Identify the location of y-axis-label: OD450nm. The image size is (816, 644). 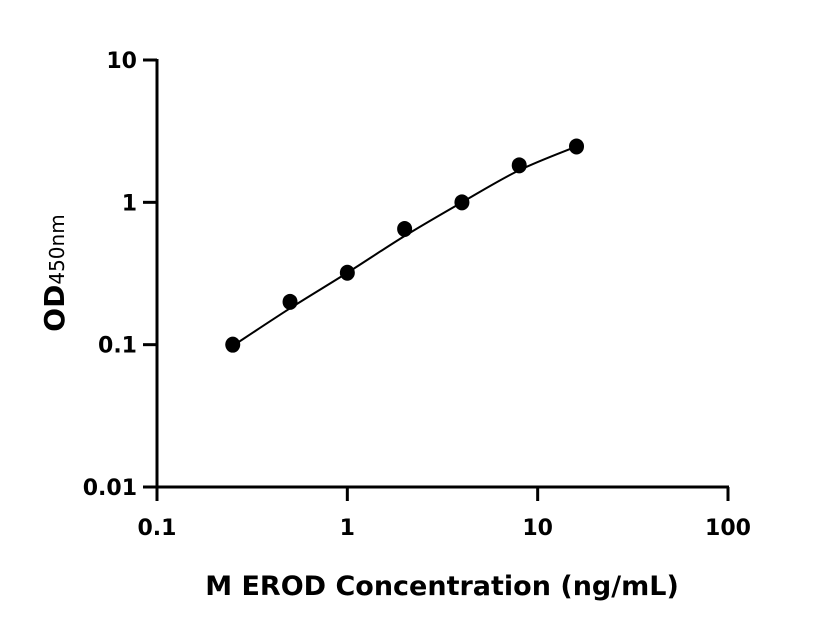
(54, 272).